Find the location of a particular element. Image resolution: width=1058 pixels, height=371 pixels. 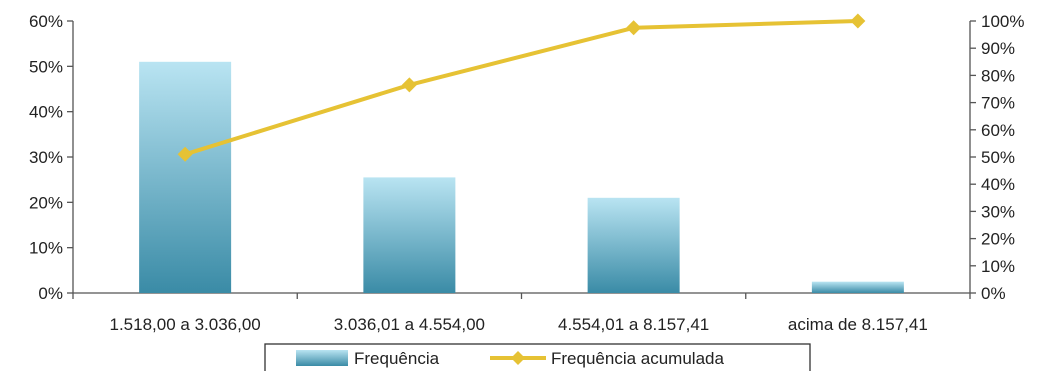

category-label: 1.518,00 a 3.036,00 is located at coordinates (185, 324).